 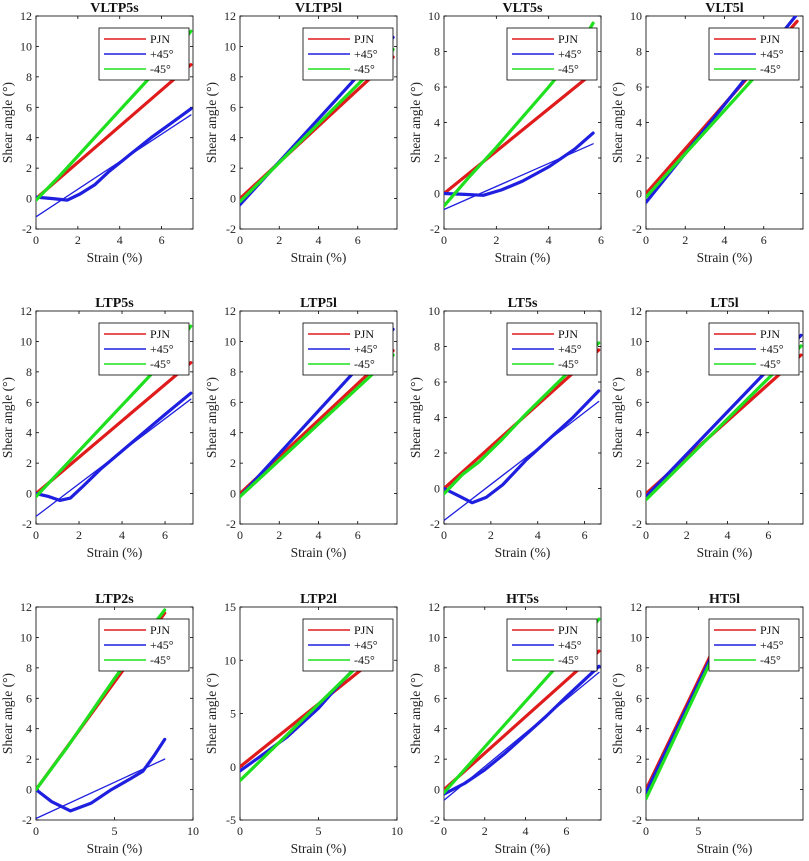 I want to click on y-tick-label: 5, so click(x=233, y=714).